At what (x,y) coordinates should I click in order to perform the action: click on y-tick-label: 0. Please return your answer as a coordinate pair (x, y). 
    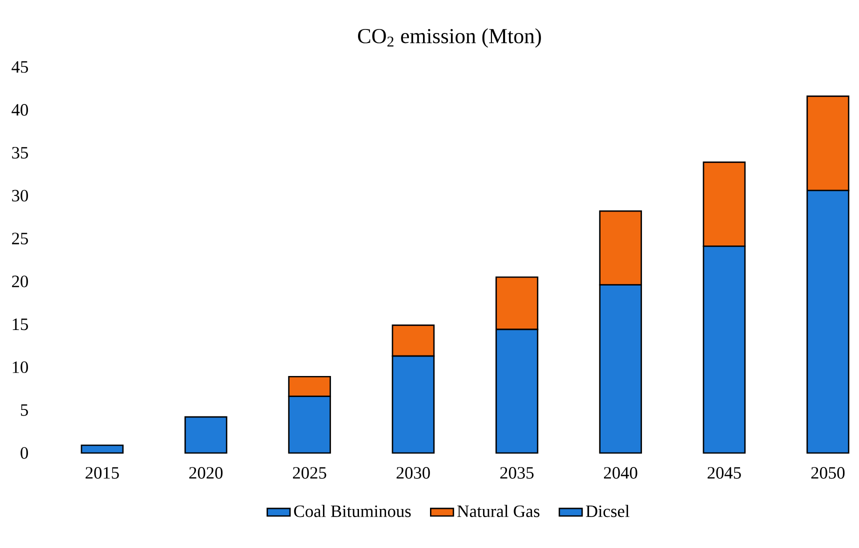
    Looking at the image, I should click on (24, 453).